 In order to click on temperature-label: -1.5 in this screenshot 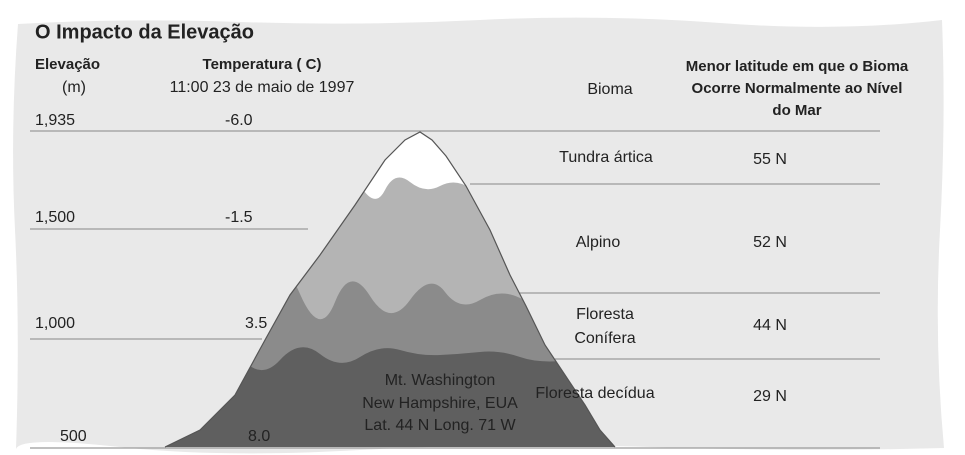, I will do `click(239, 217)`.